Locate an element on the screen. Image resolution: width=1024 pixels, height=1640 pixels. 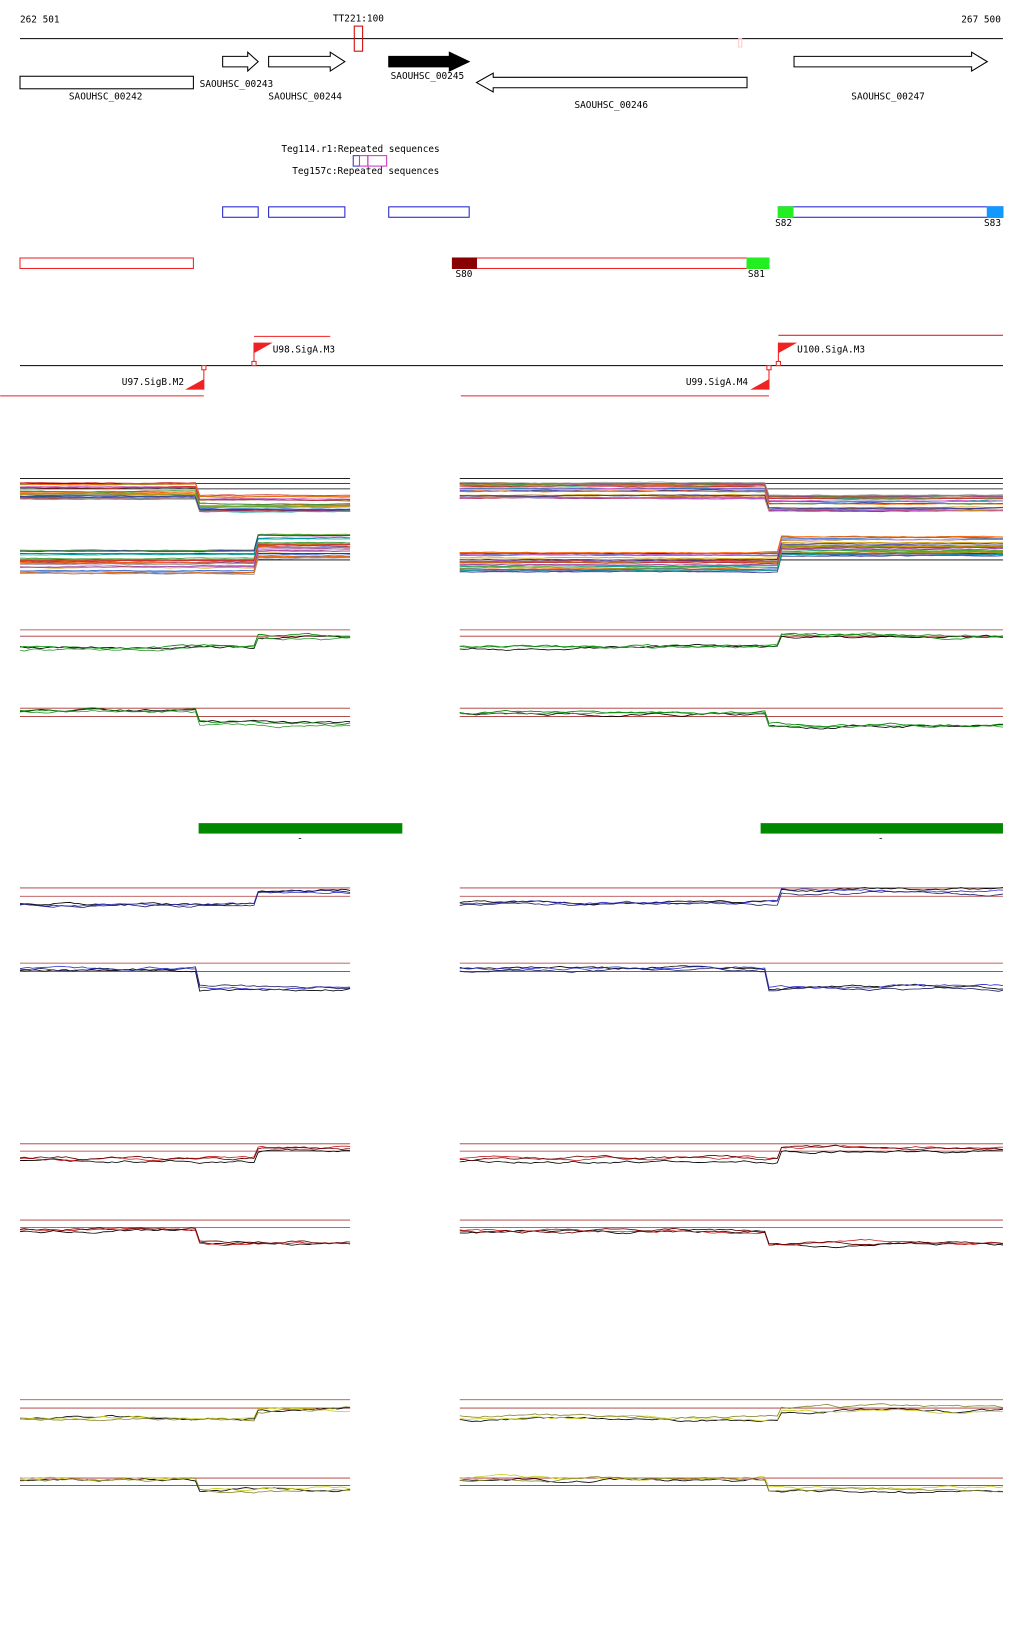
promoter-label: U97.SigB.M2 is located at coordinates (153, 382).